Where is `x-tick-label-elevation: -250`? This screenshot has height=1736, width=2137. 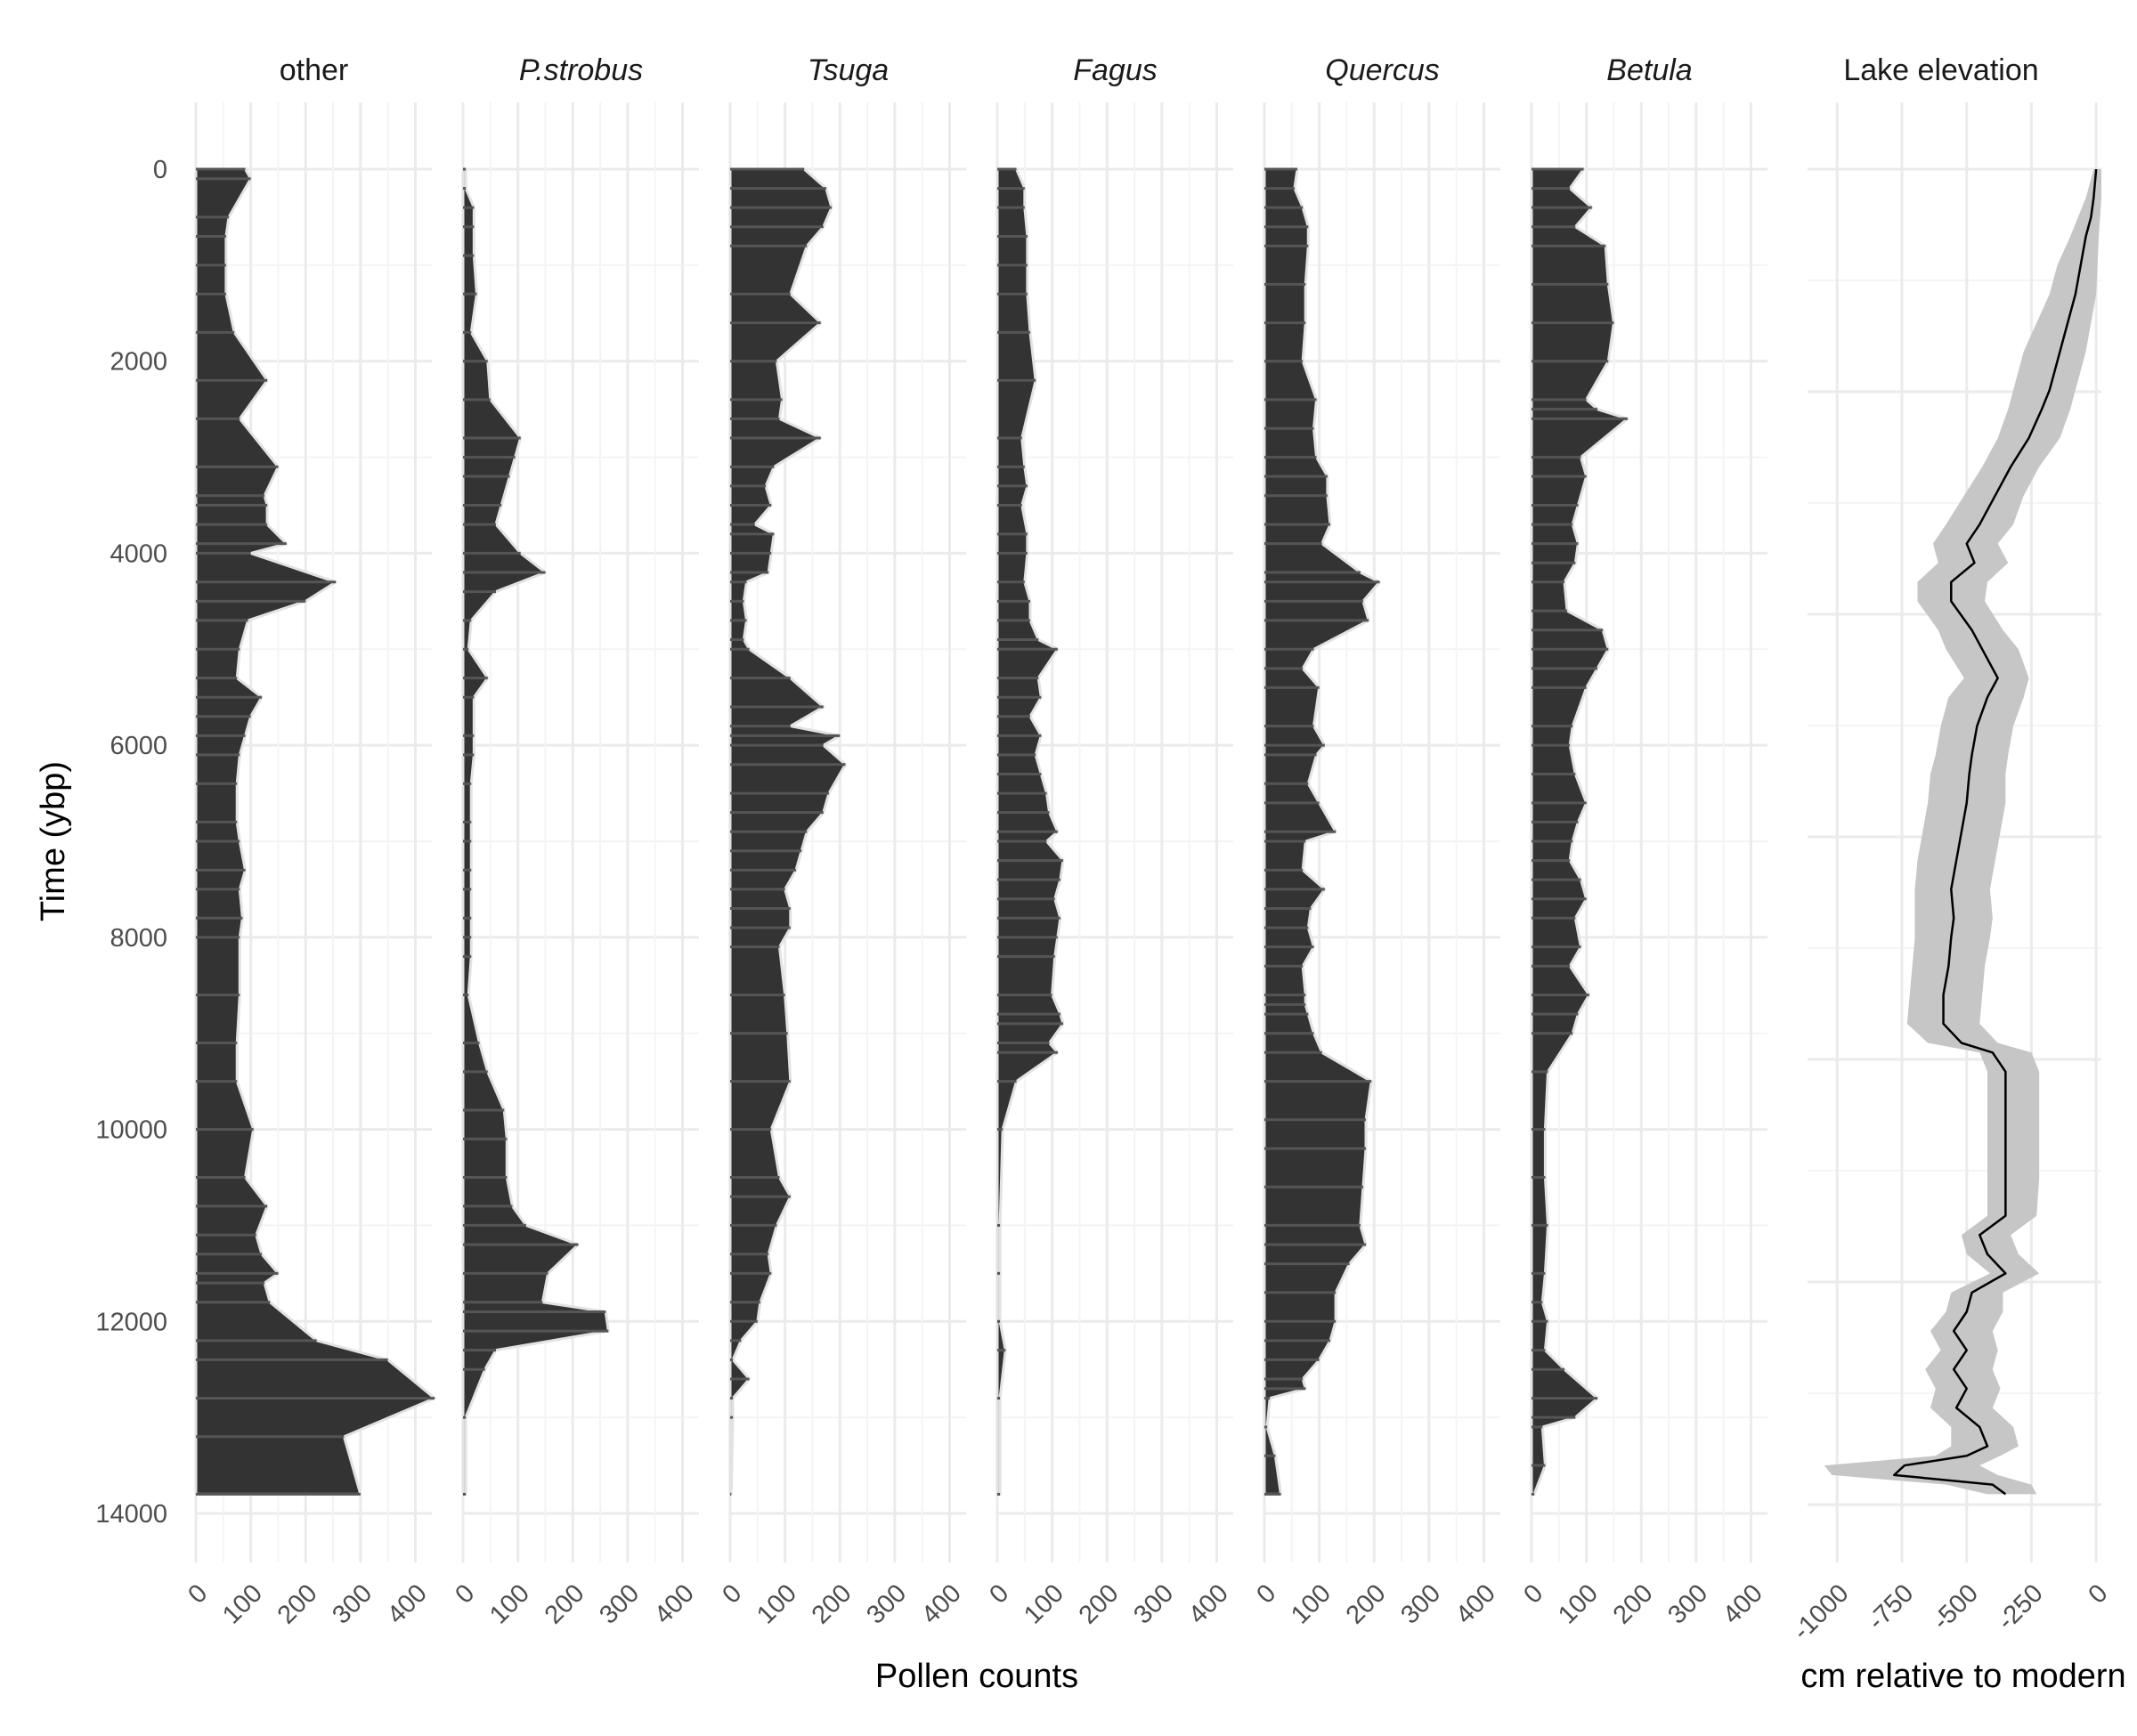
x-tick-label-elevation: -250 is located at coordinates (2020, 1607).